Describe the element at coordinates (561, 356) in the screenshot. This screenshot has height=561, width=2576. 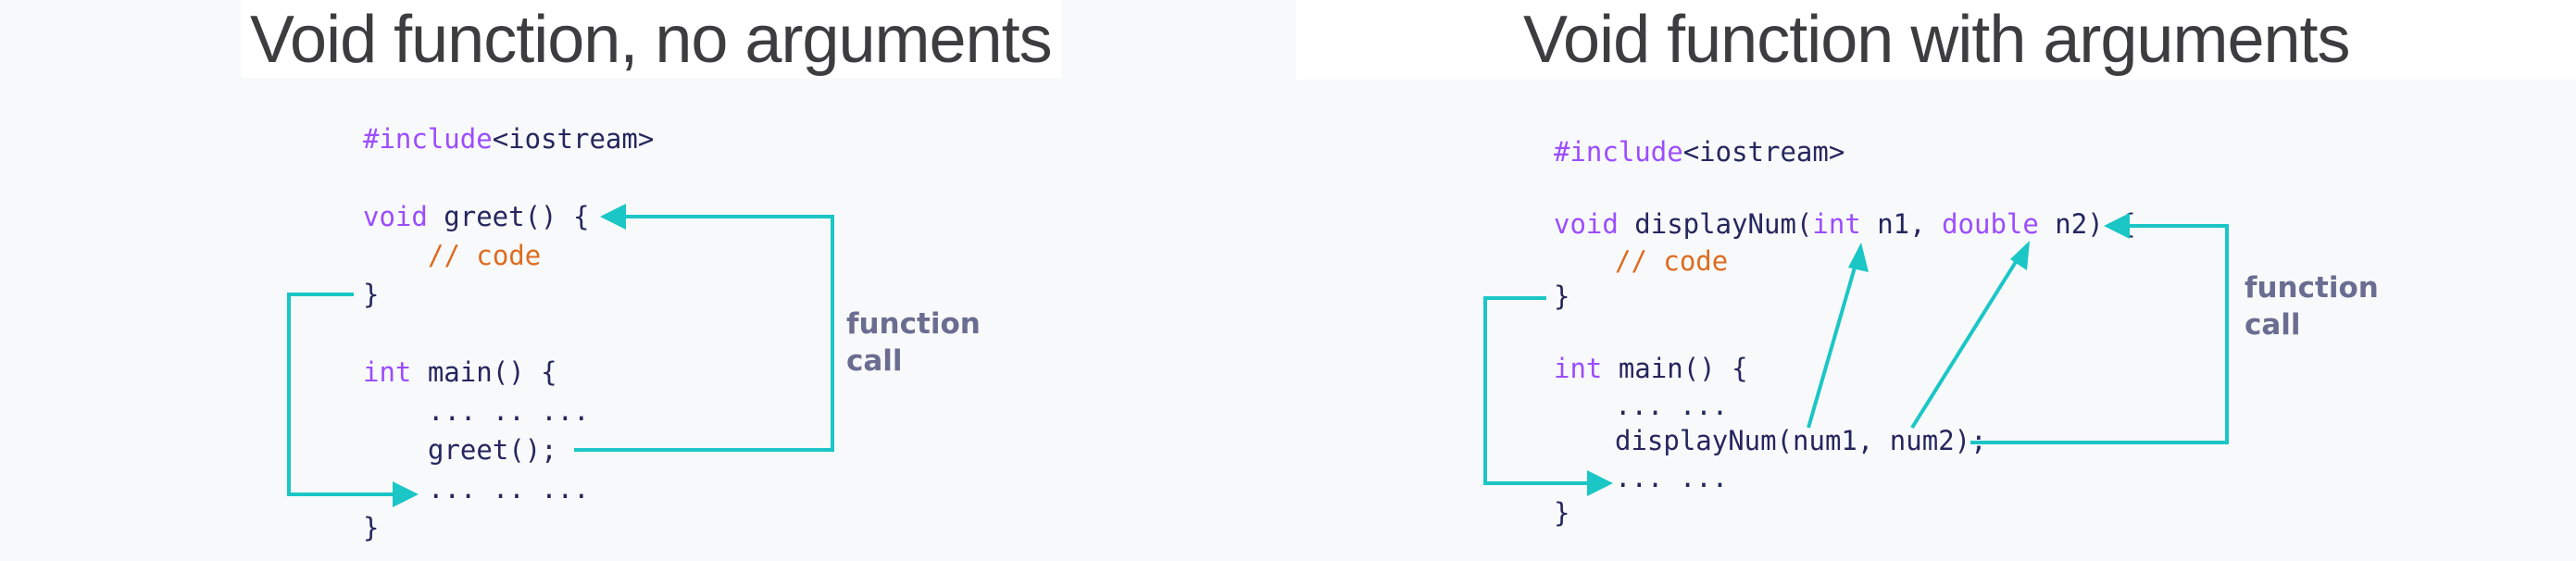
I see `left-flow-arrows` at that location.